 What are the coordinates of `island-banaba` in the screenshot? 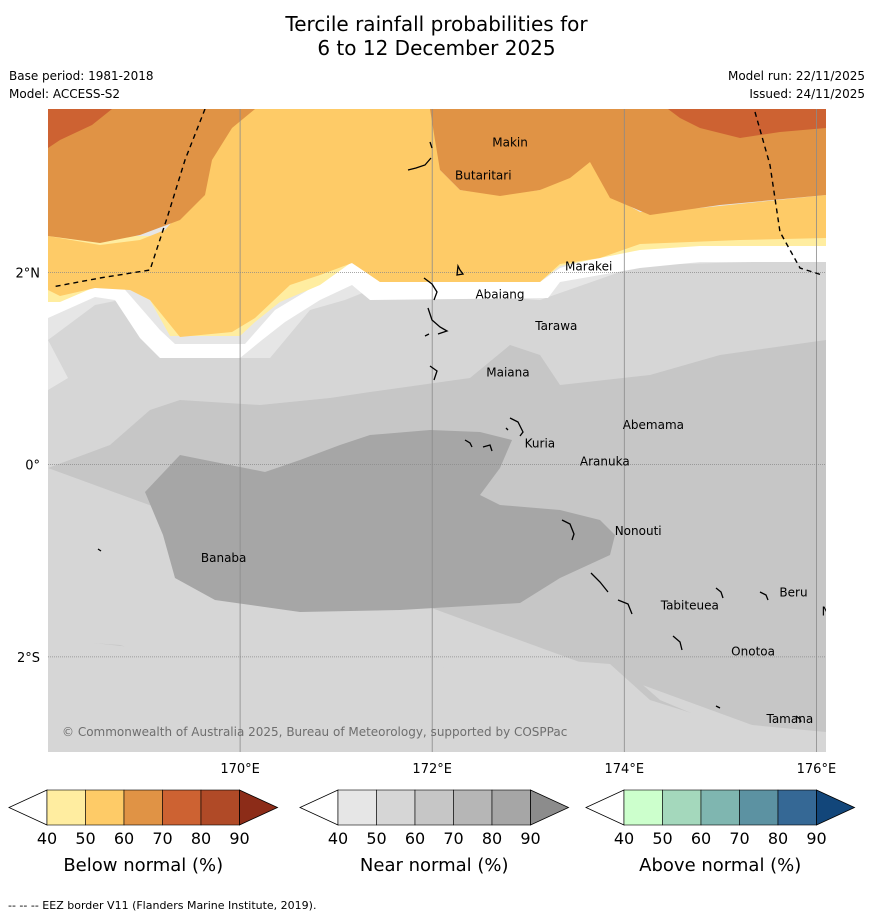 It's located at (99, 550).